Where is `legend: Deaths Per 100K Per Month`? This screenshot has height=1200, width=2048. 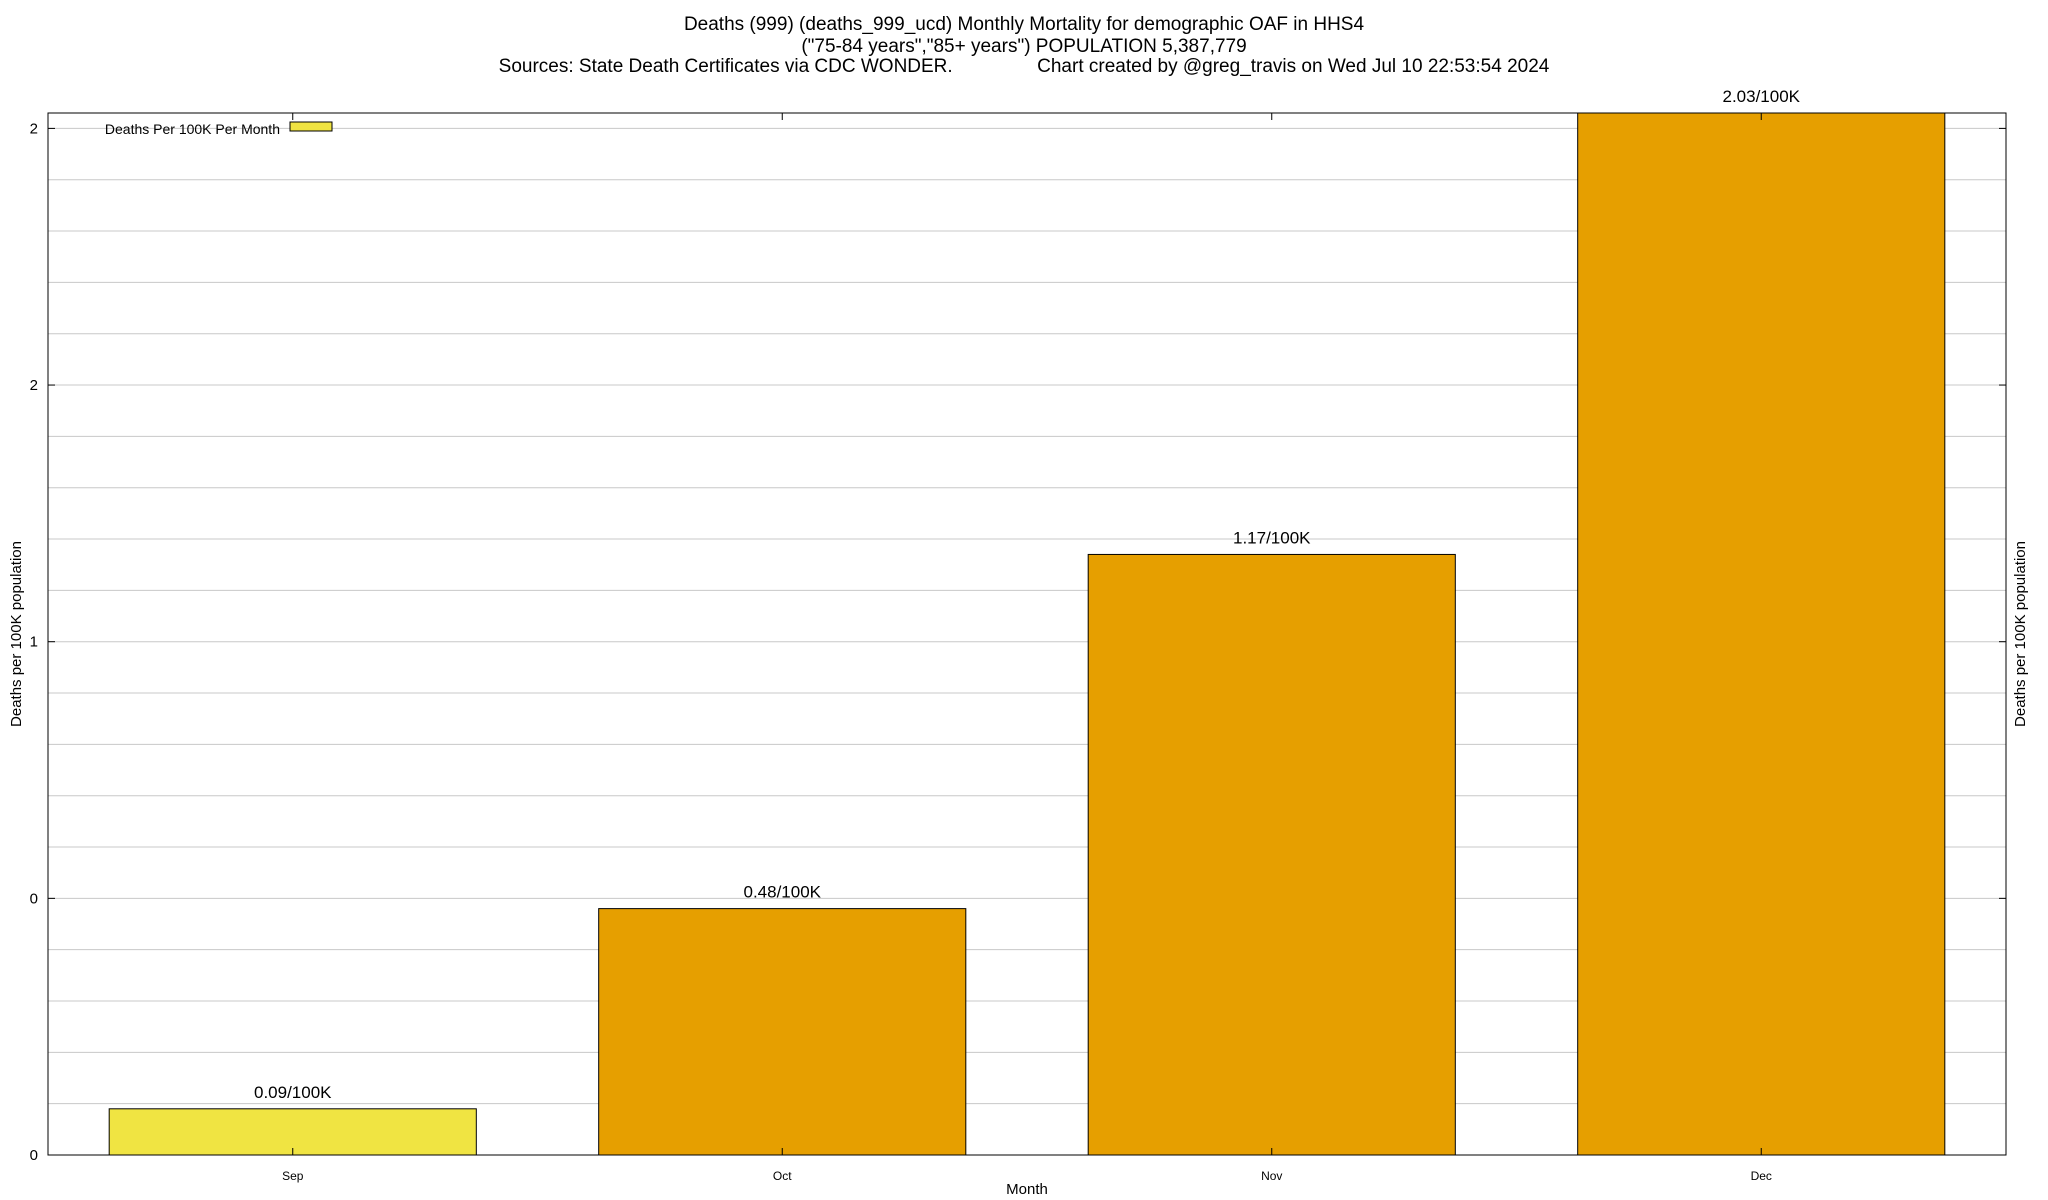
legend: Deaths Per 100K Per Month is located at coordinates (219, 129).